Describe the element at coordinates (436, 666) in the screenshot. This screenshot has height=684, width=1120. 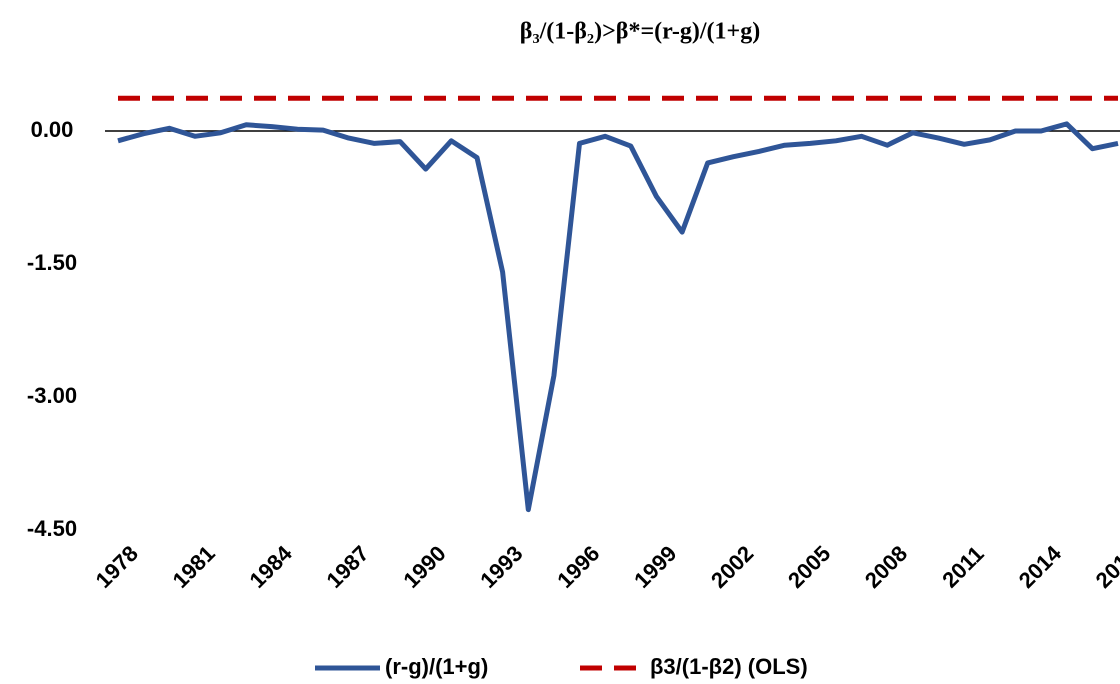
I see `legend-label: (r-g)/(1+g)` at that location.